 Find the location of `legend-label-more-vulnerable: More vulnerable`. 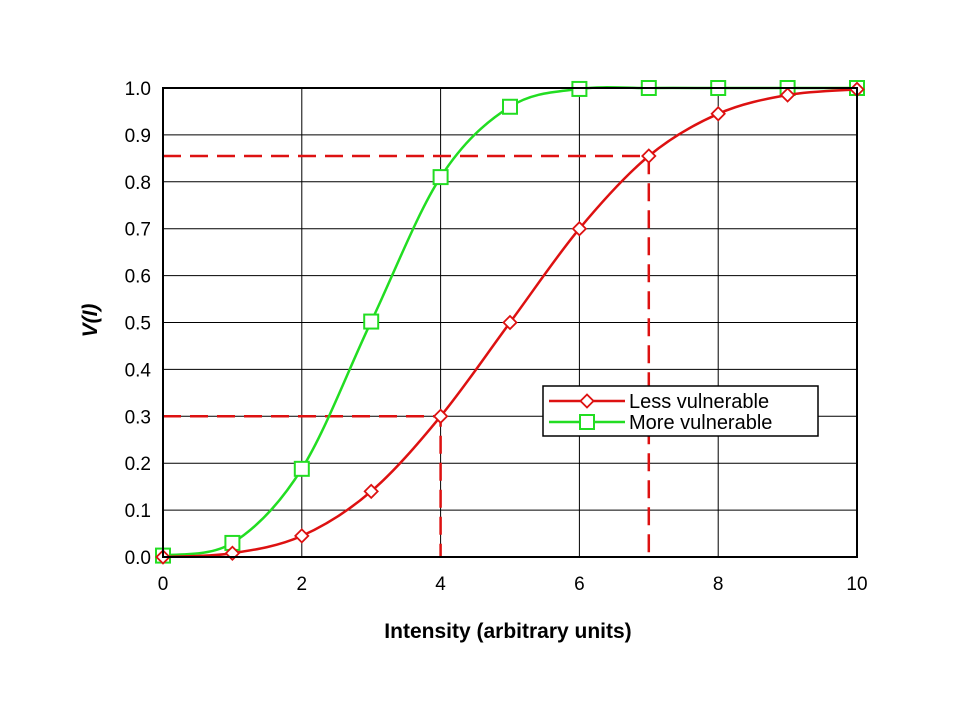

legend-label-more-vulnerable: More vulnerable is located at coordinates (700, 423).